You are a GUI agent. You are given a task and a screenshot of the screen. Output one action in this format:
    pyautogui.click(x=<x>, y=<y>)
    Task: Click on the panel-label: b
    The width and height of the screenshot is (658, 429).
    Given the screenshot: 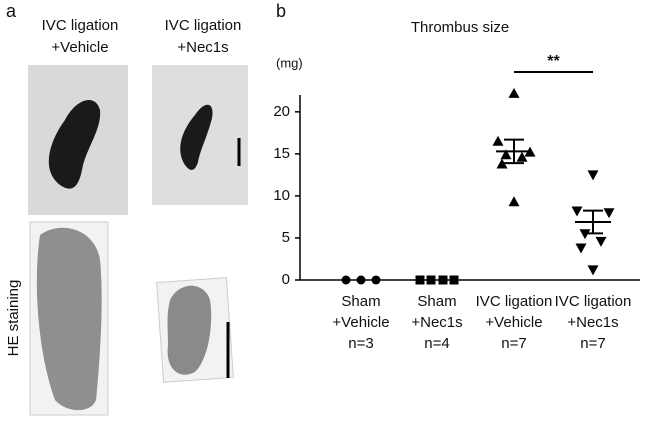 What is the action you would take?
    pyautogui.click(x=281, y=11)
    